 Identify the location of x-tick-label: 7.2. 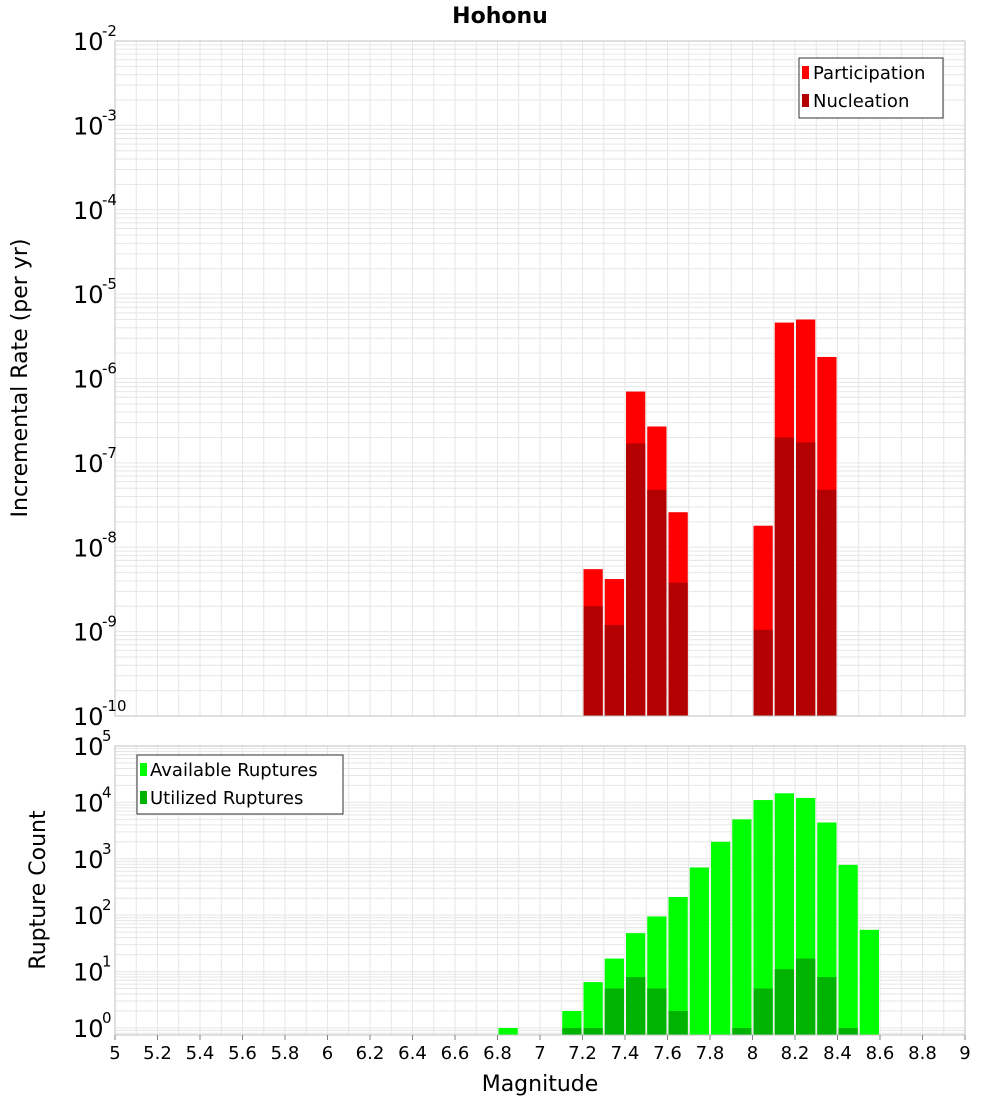
(582, 1053).